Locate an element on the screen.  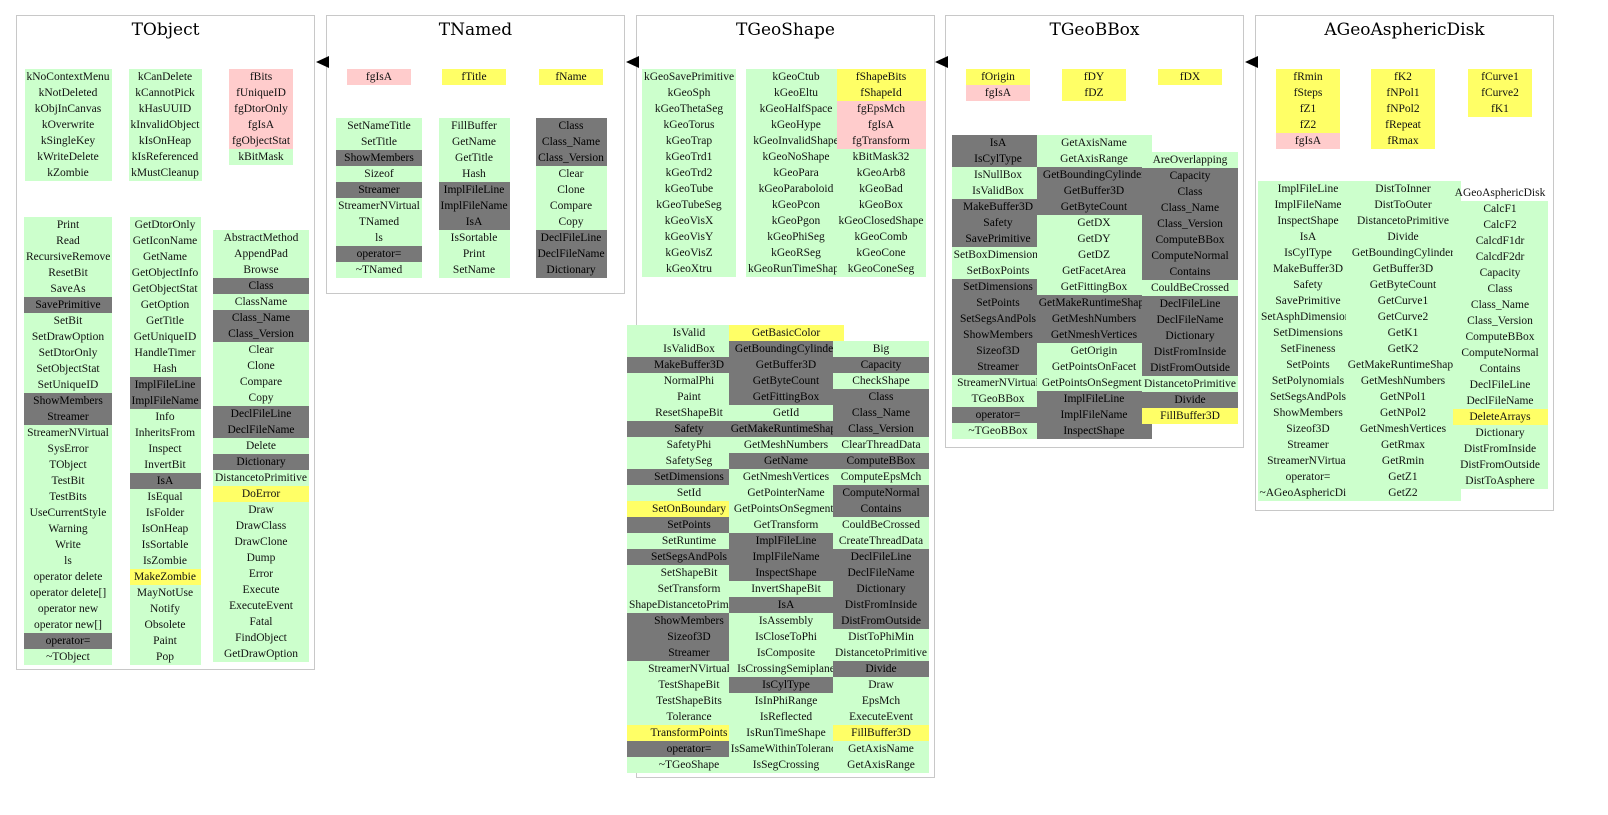
member-operator: operator= is located at coordinates (68, 641).